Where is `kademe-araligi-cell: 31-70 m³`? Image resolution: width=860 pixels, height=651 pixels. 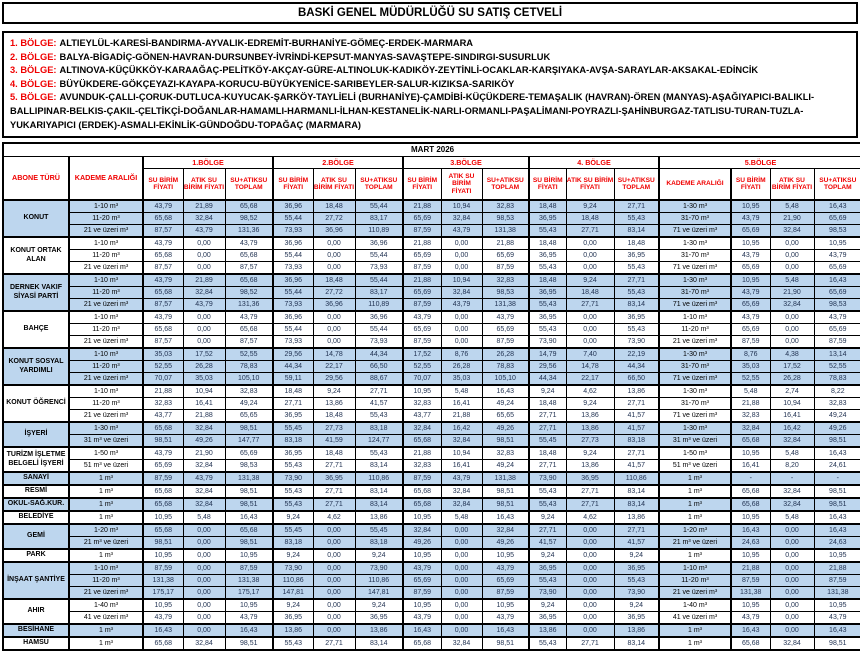 kademe-araligi-cell: 31-70 m³ is located at coordinates (695, 367).